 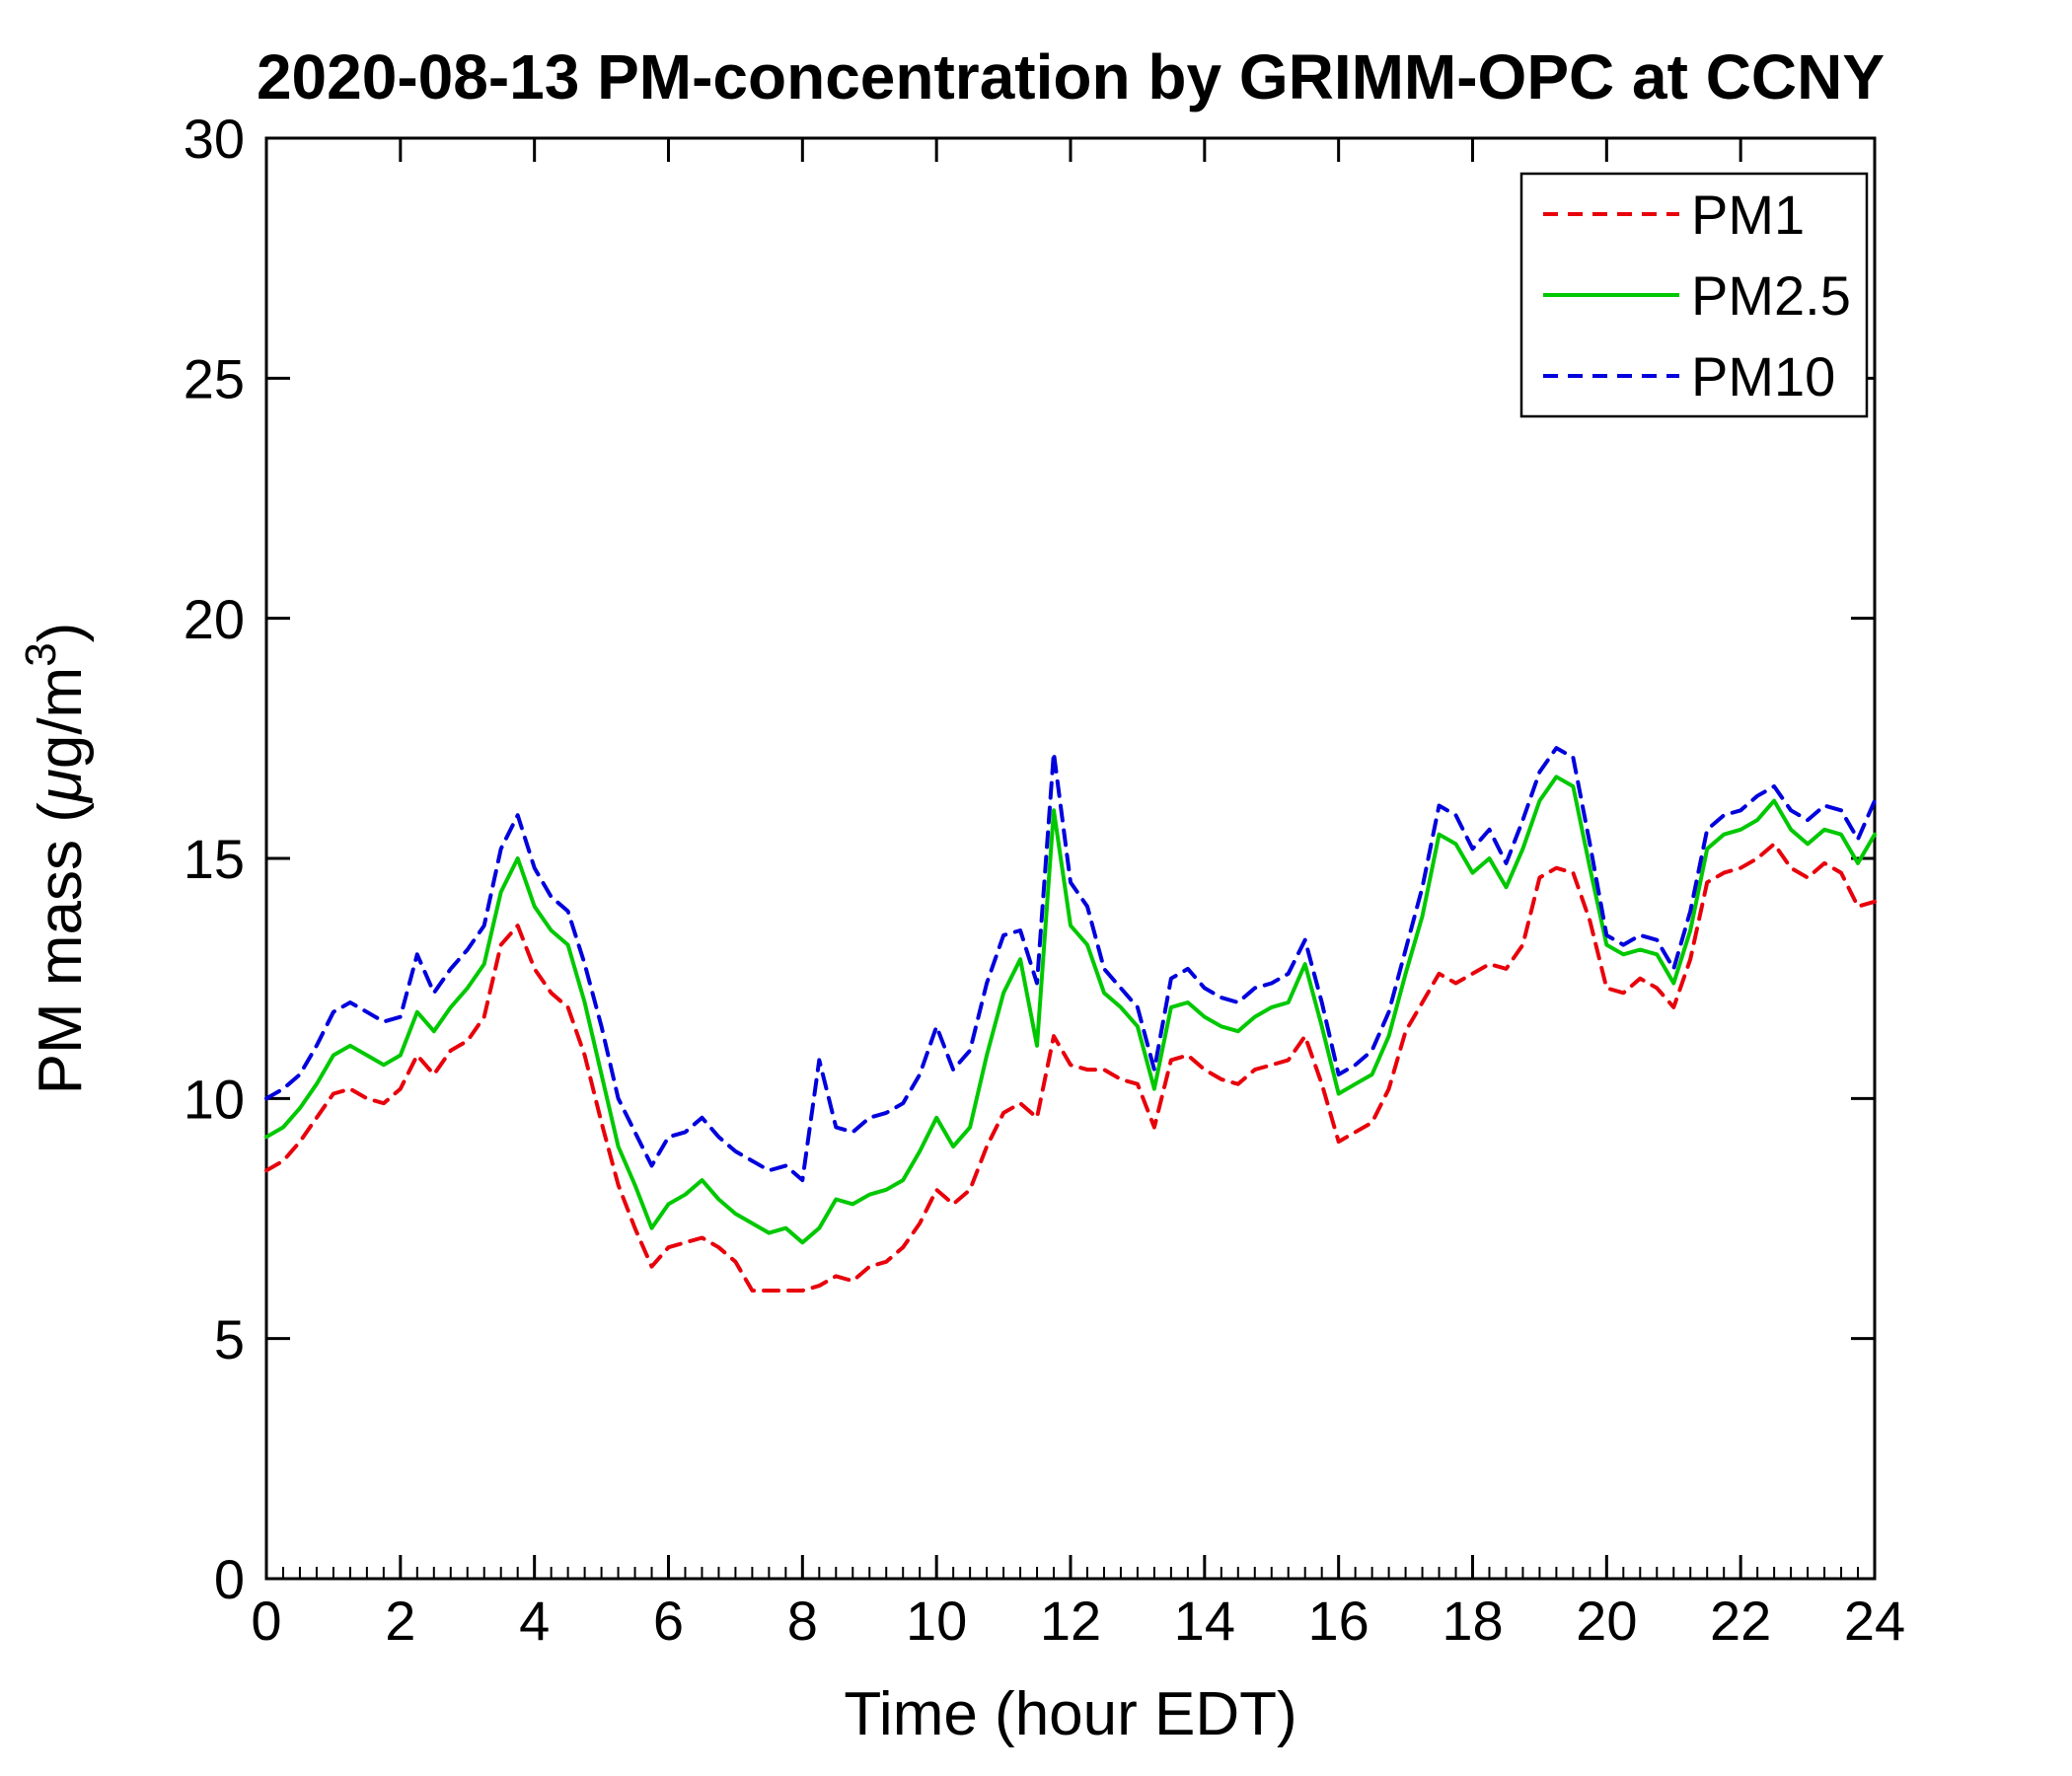 What do you see at coordinates (1741, 1621) in the screenshot?
I see `x-tick-label: 22` at bounding box center [1741, 1621].